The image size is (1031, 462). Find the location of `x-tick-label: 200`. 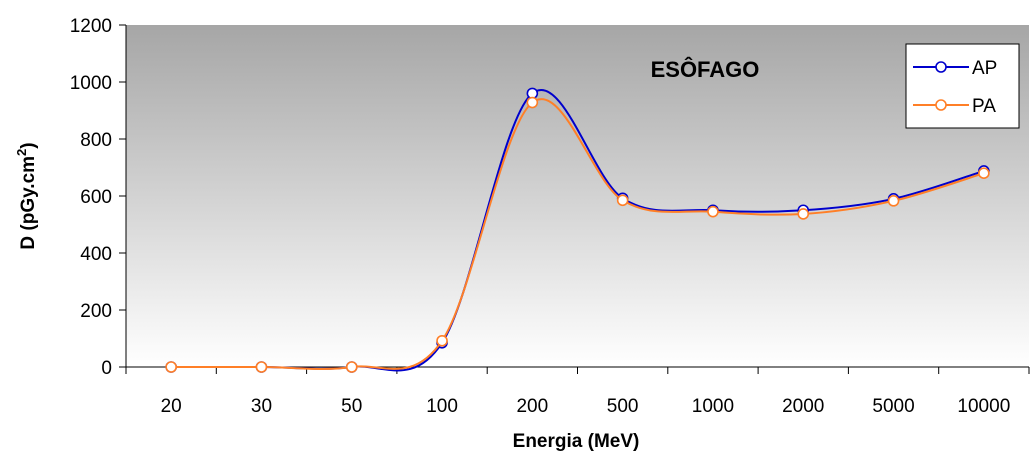

x-tick-label: 200 is located at coordinates (532, 406).